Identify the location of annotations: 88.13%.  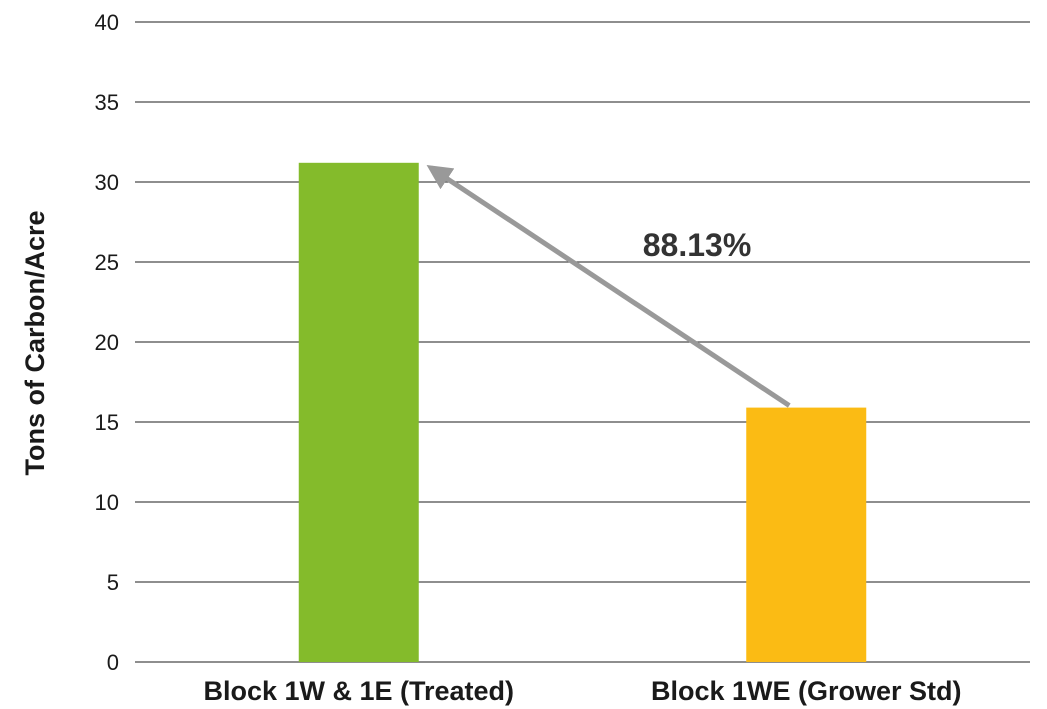
(608, 286).